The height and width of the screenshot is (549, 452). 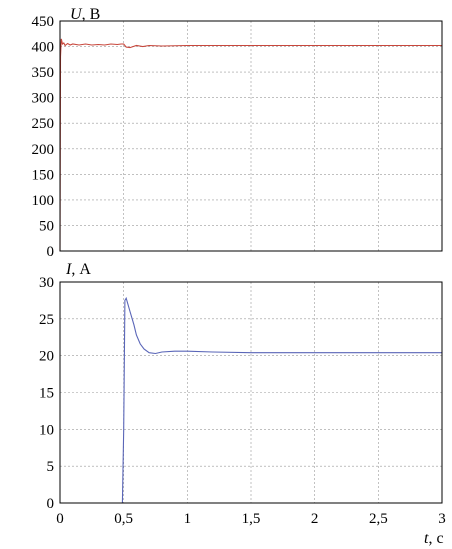 What do you see at coordinates (442, 519) in the screenshot?
I see `time-x-tick-label: 3` at bounding box center [442, 519].